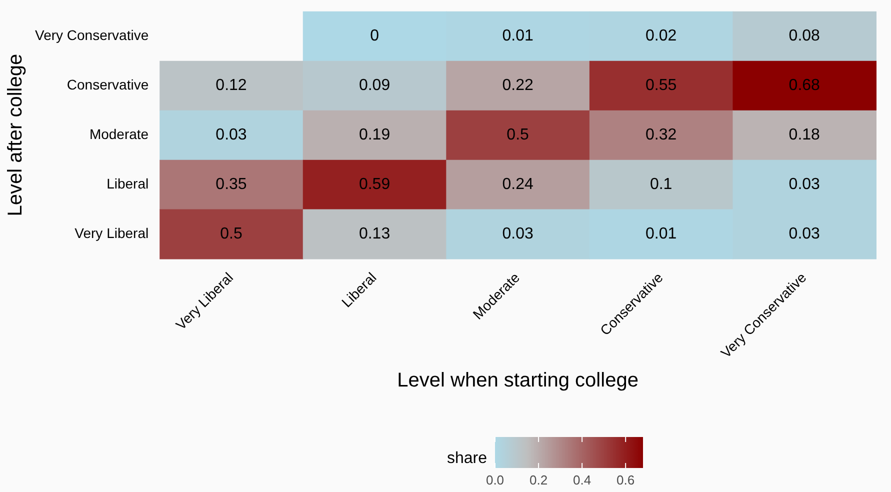  Describe the element at coordinates (661, 135) in the screenshot. I see `data-label: 0.32` at that location.